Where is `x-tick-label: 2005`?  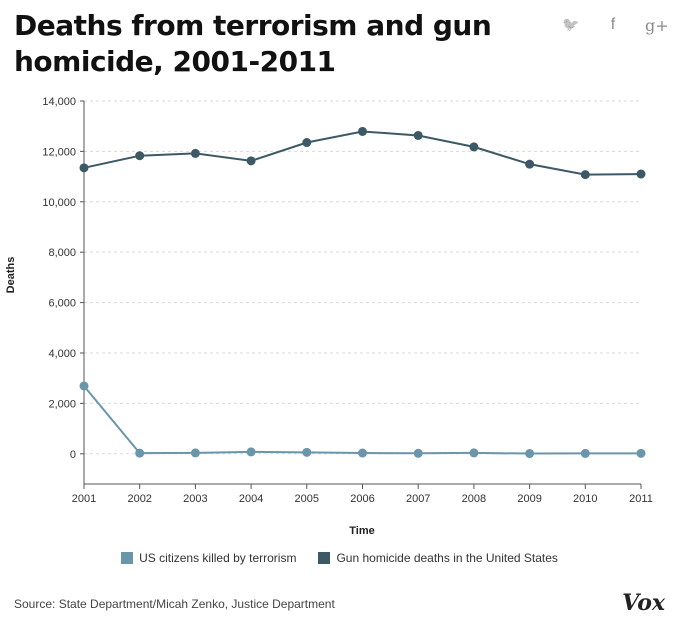 x-tick-label: 2005 is located at coordinates (307, 499).